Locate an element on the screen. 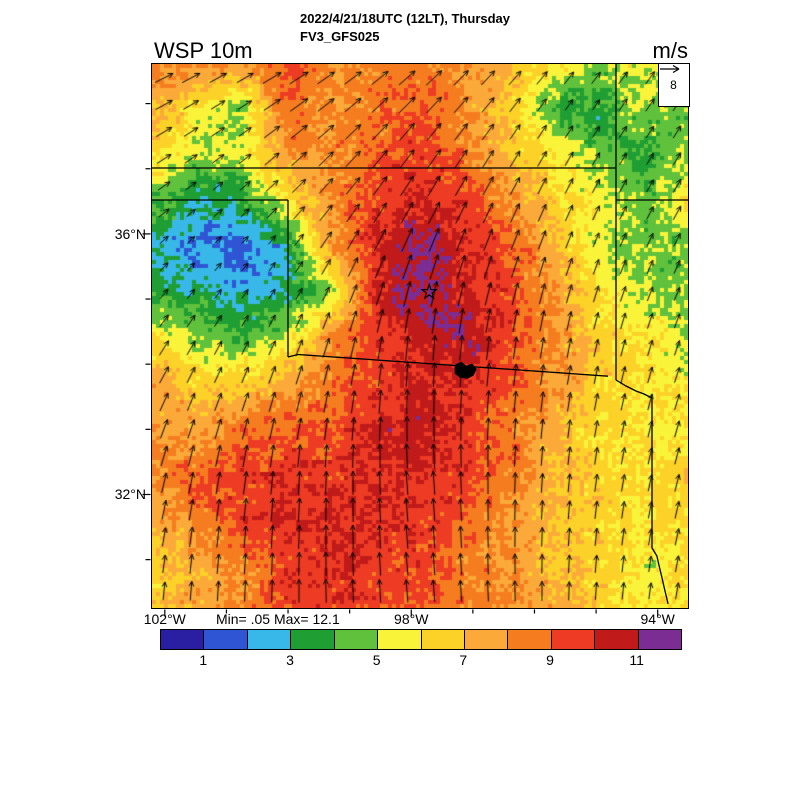 Image resolution: width=800 pixels, height=800 pixels. colorbar is located at coordinates (421, 639).